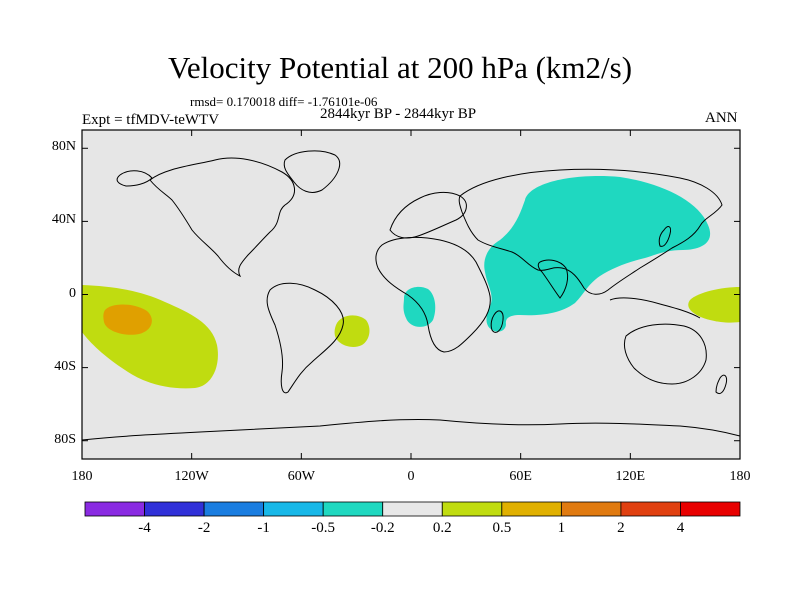 This screenshot has width=800, height=600. What do you see at coordinates (284, 101) in the screenshot?
I see `stats-text: rmsd= 0.170018 diff= -1.76101e-06` at bounding box center [284, 101].